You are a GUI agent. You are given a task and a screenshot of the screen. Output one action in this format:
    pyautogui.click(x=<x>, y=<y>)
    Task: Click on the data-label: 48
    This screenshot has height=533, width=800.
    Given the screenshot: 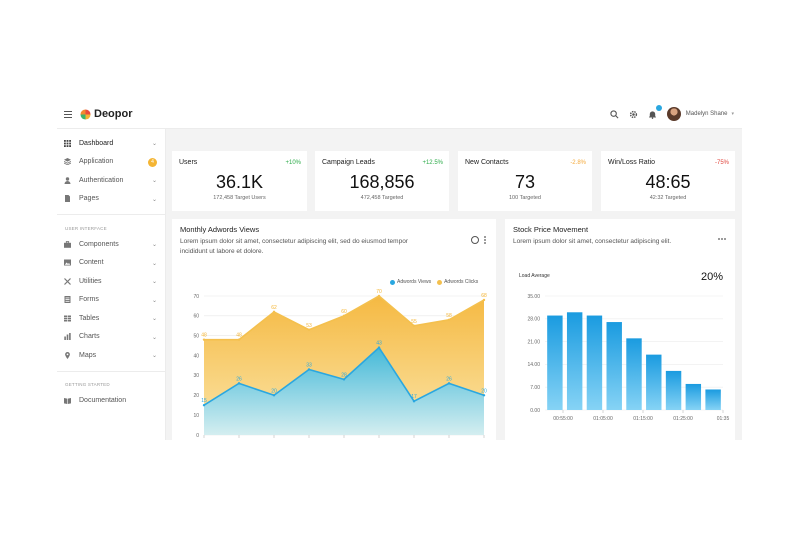 What is the action you would take?
    pyautogui.click(x=204, y=336)
    